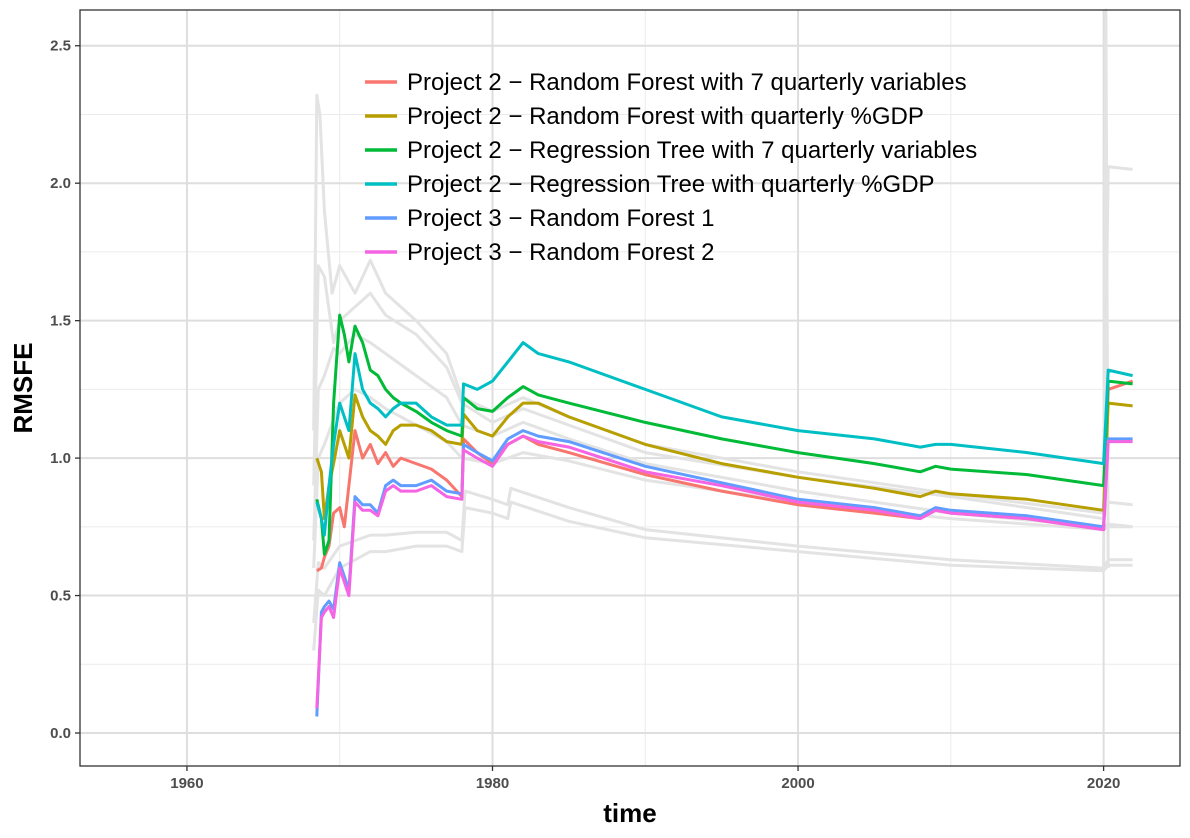 The width and height of the screenshot is (1190, 838). I want to click on legend-item: Project 3 − Random Forest 2, so click(539, 252).